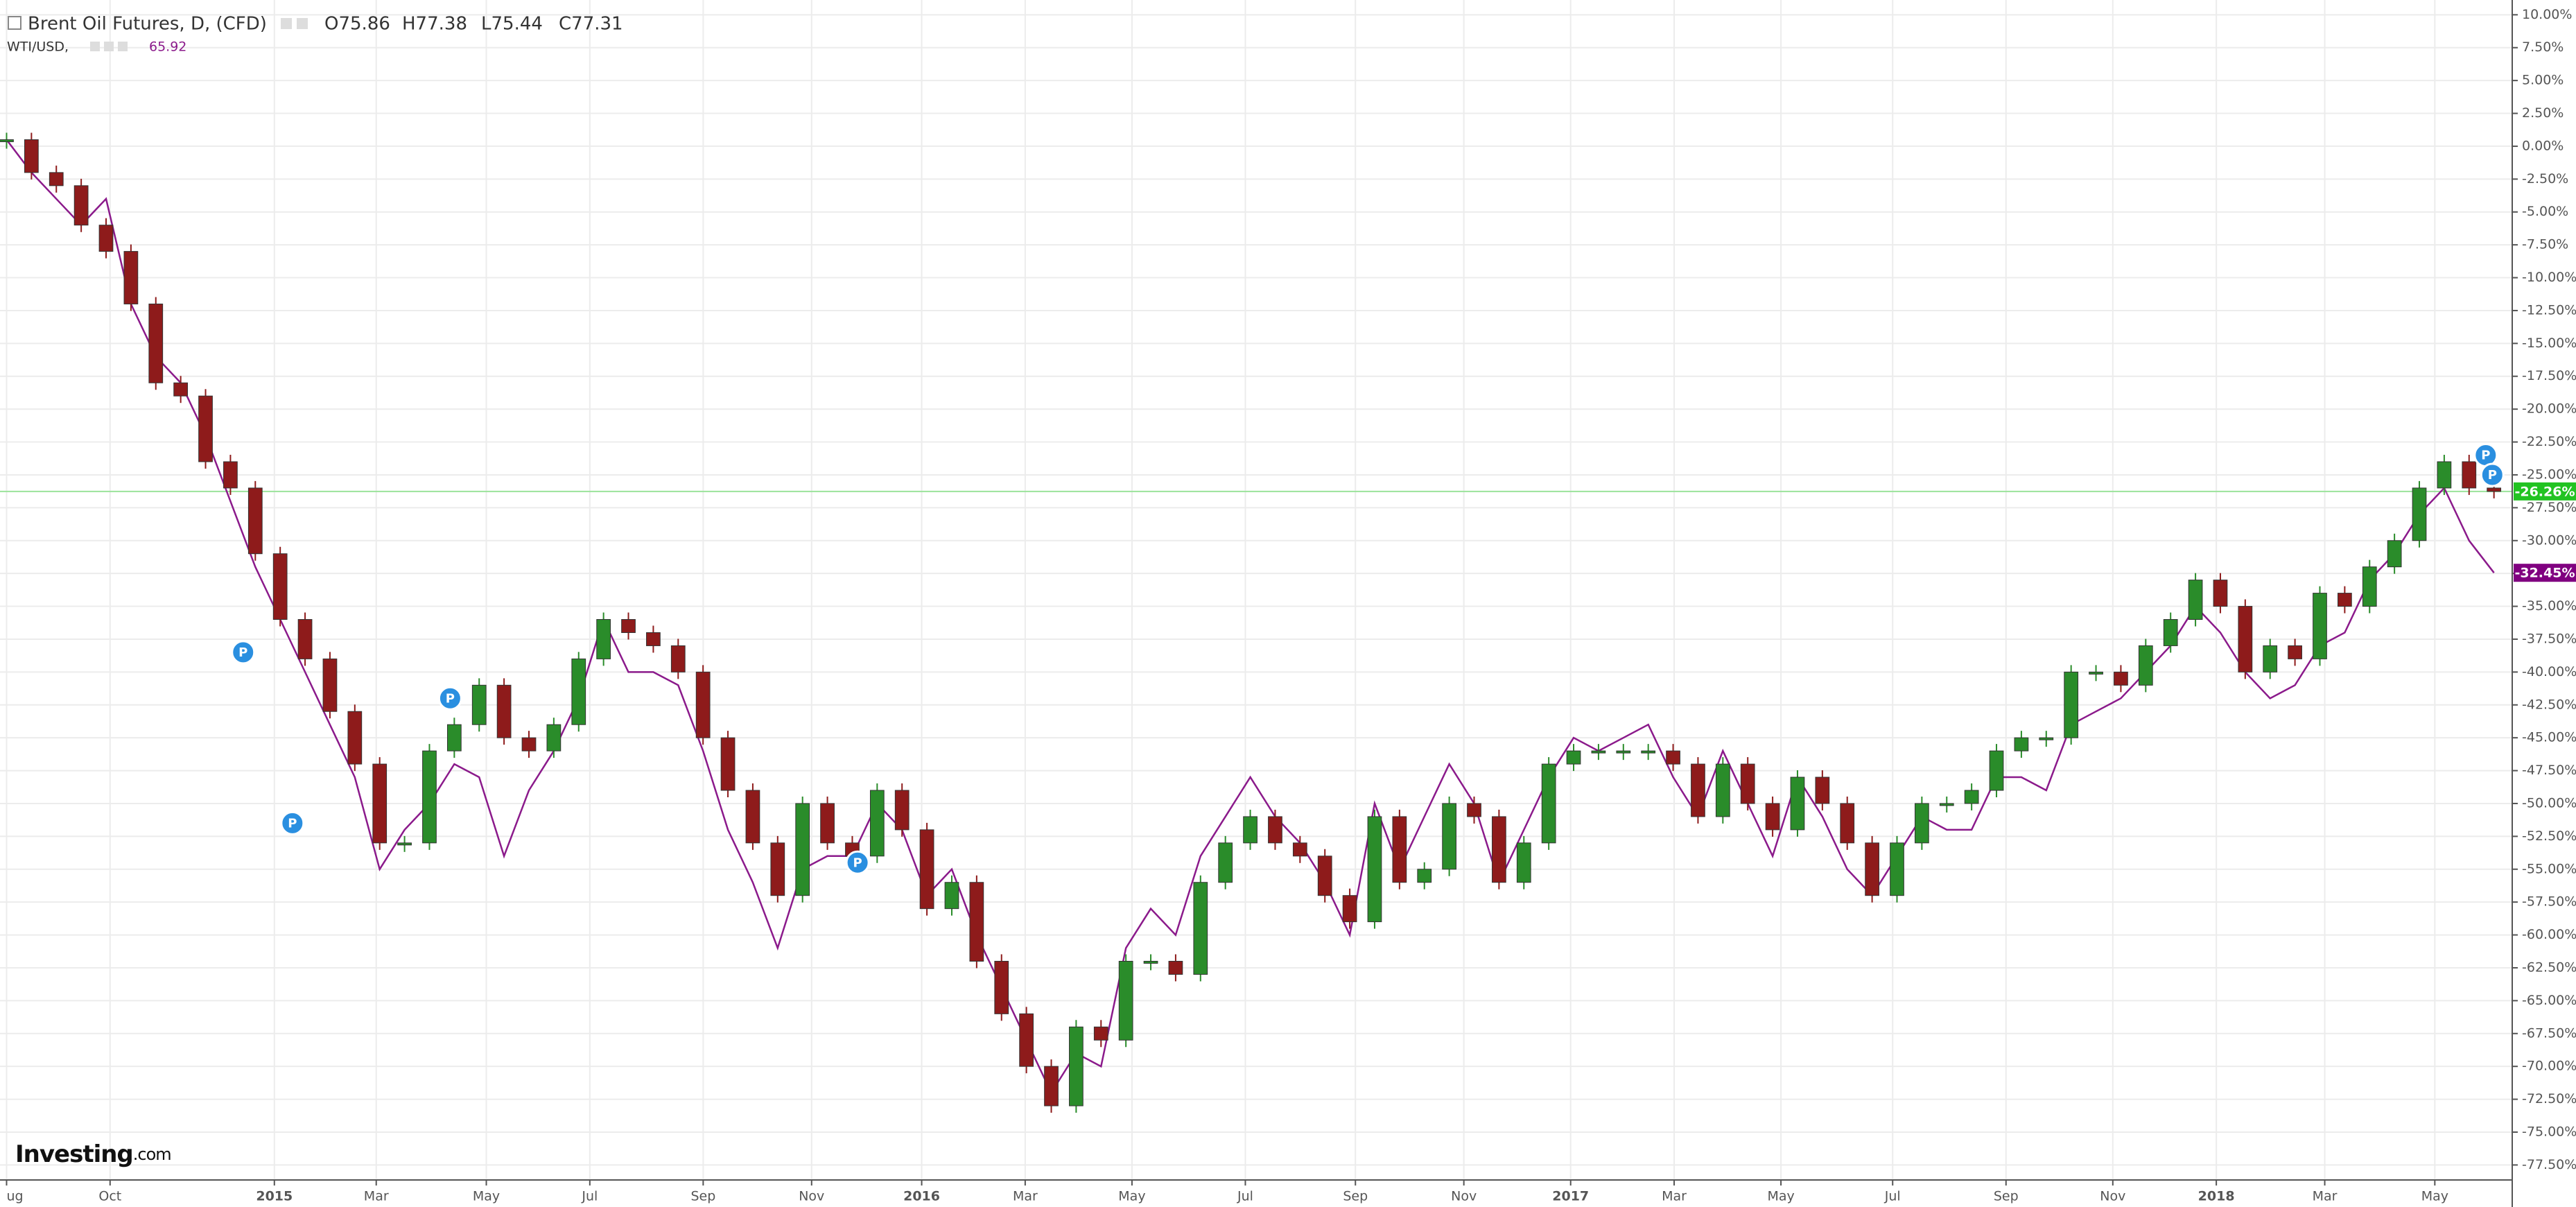 The width and height of the screenshot is (2576, 1207). What do you see at coordinates (2549, 704) in the screenshot?
I see `y-tick-label: -42.50%` at bounding box center [2549, 704].